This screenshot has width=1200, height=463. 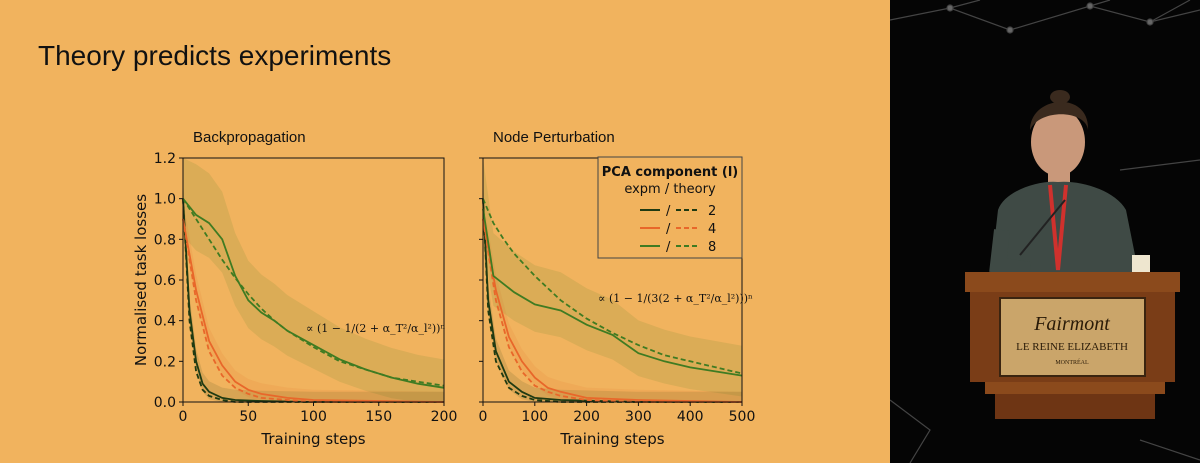 What do you see at coordinates (141, 280) in the screenshot?
I see `y-axis-label: Normalised task losses` at bounding box center [141, 280].